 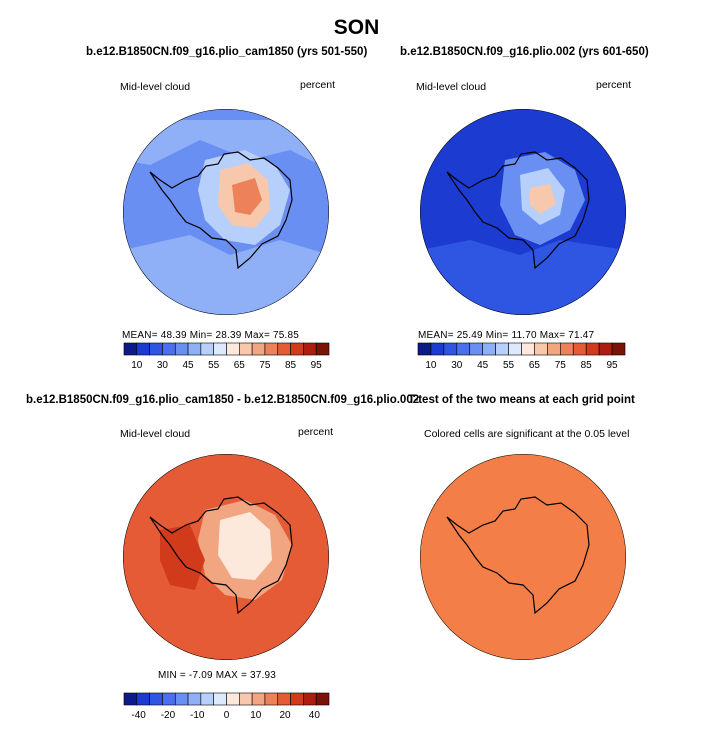 I want to click on map-1-cloud-band-south, so click(x=226, y=275).